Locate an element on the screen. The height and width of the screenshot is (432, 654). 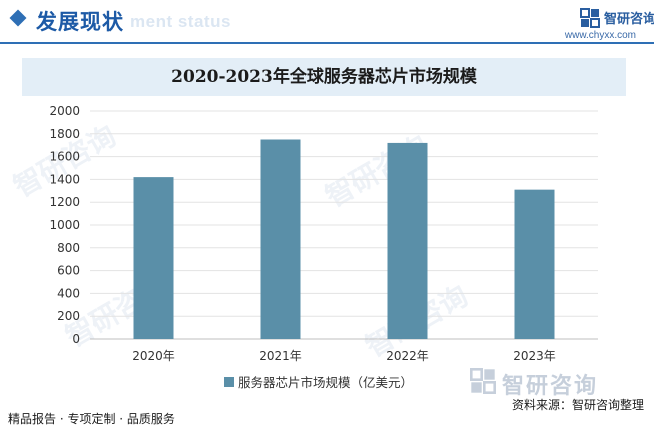
x-tick-label: 2022年 is located at coordinates (407, 356).